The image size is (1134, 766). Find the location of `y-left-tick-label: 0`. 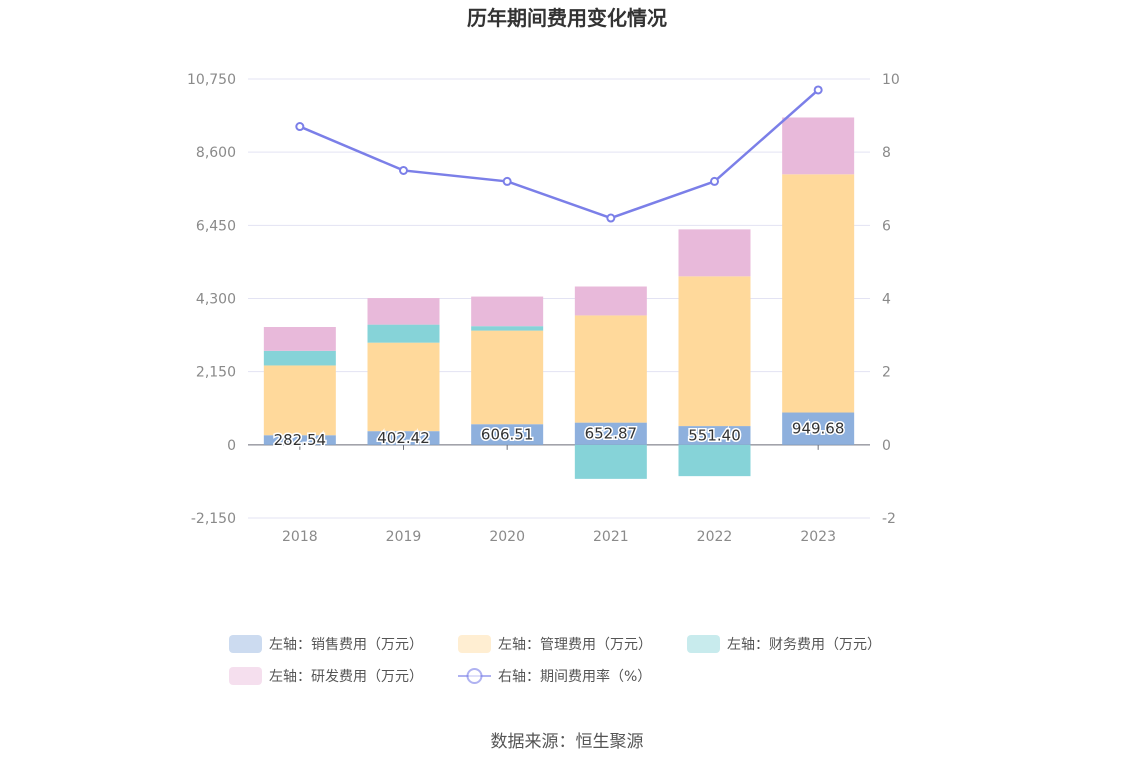

y-left-tick-label: 0 is located at coordinates (231, 446).